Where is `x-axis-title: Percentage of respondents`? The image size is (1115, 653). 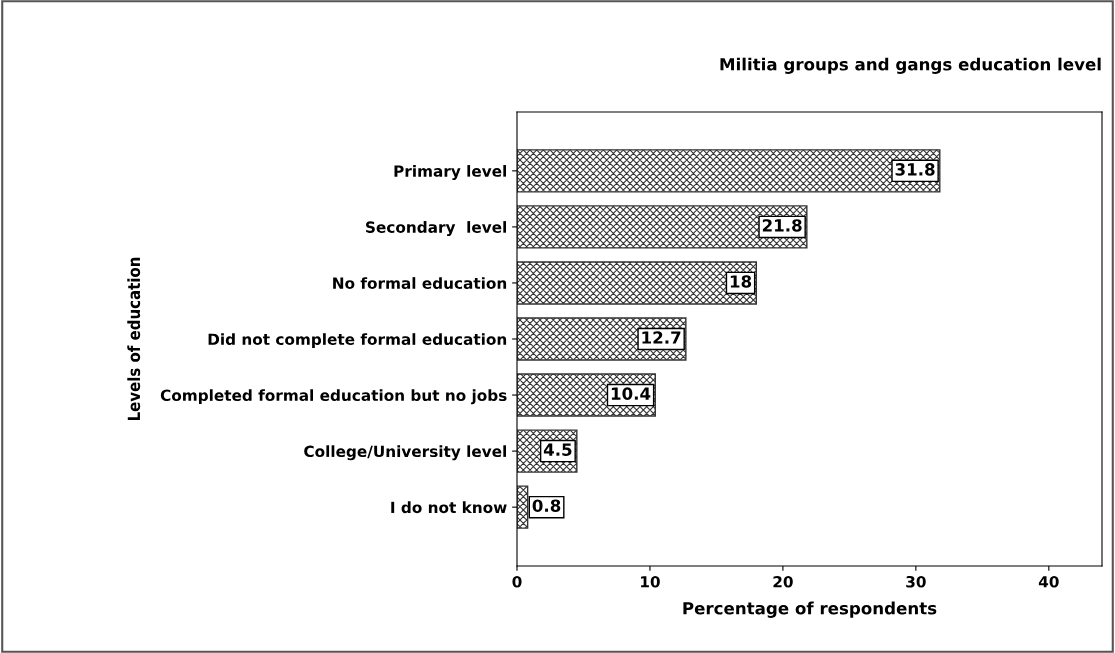
x-axis-title: Percentage of respondents is located at coordinates (810, 609).